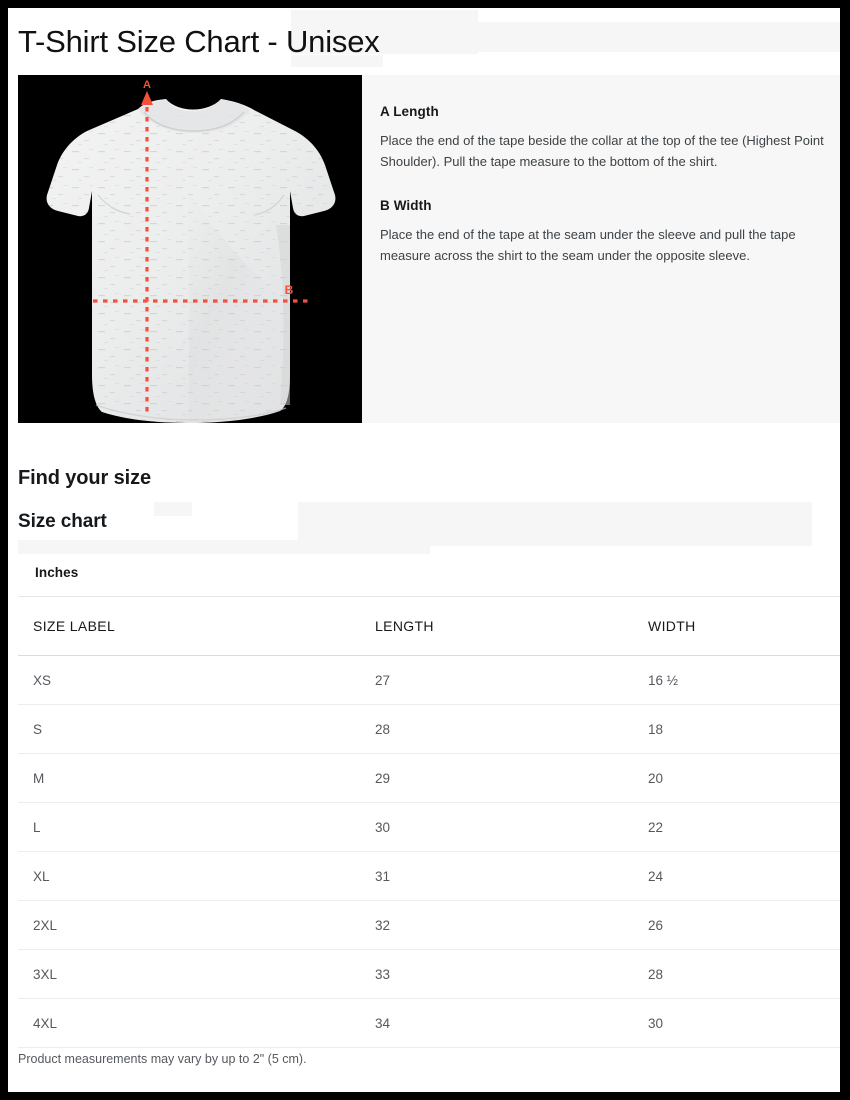 This screenshot has height=1100, width=850. Describe the element at coordinates (196, 680) in the screenshot. I see `cell-size-label: XS` at that location.